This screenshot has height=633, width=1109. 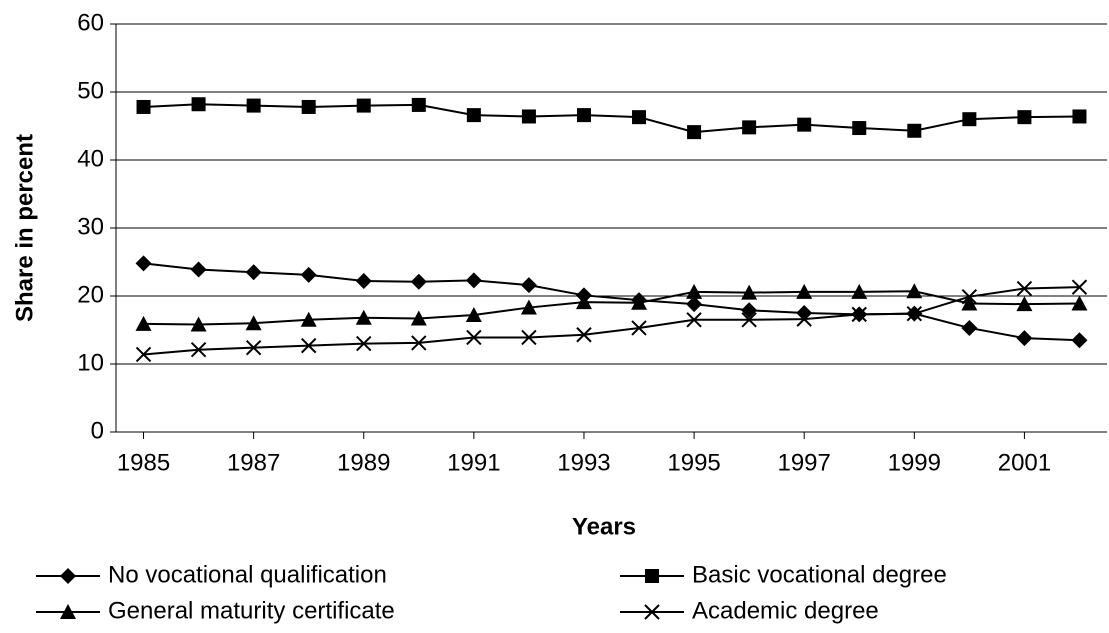 I want to click on x-tick-label: 1991, so click(x=473, y=462).